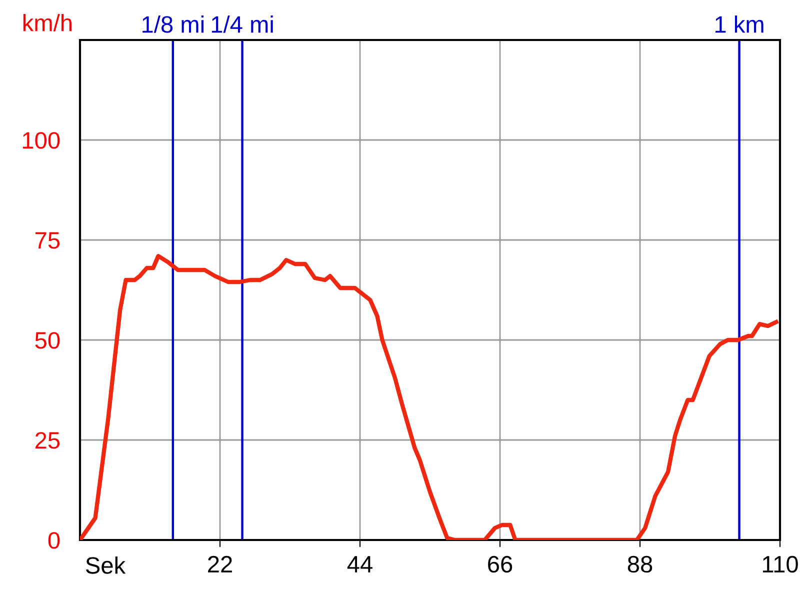 The width and height of the screenshot is (800, 600). What do you see at coordinates (47, 340) in the screenshot?
I see `y-tick-label: 50` at bounding box center [47, 340].